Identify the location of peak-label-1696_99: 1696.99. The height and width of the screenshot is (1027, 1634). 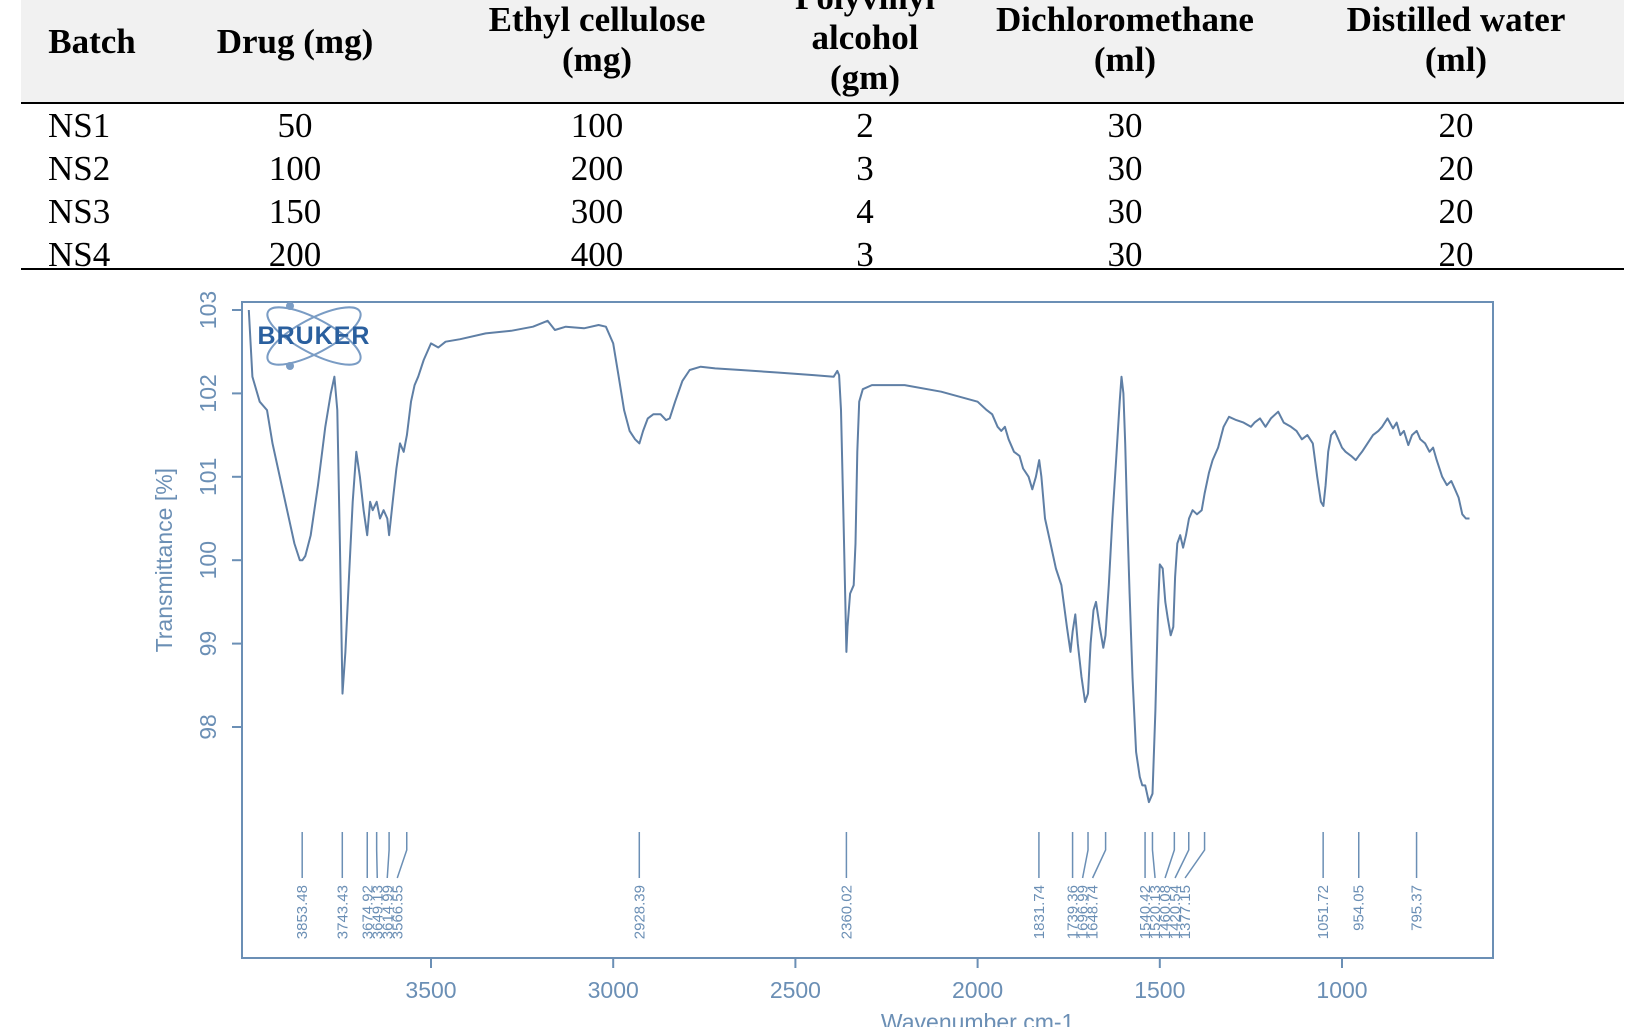
(1083, 912).